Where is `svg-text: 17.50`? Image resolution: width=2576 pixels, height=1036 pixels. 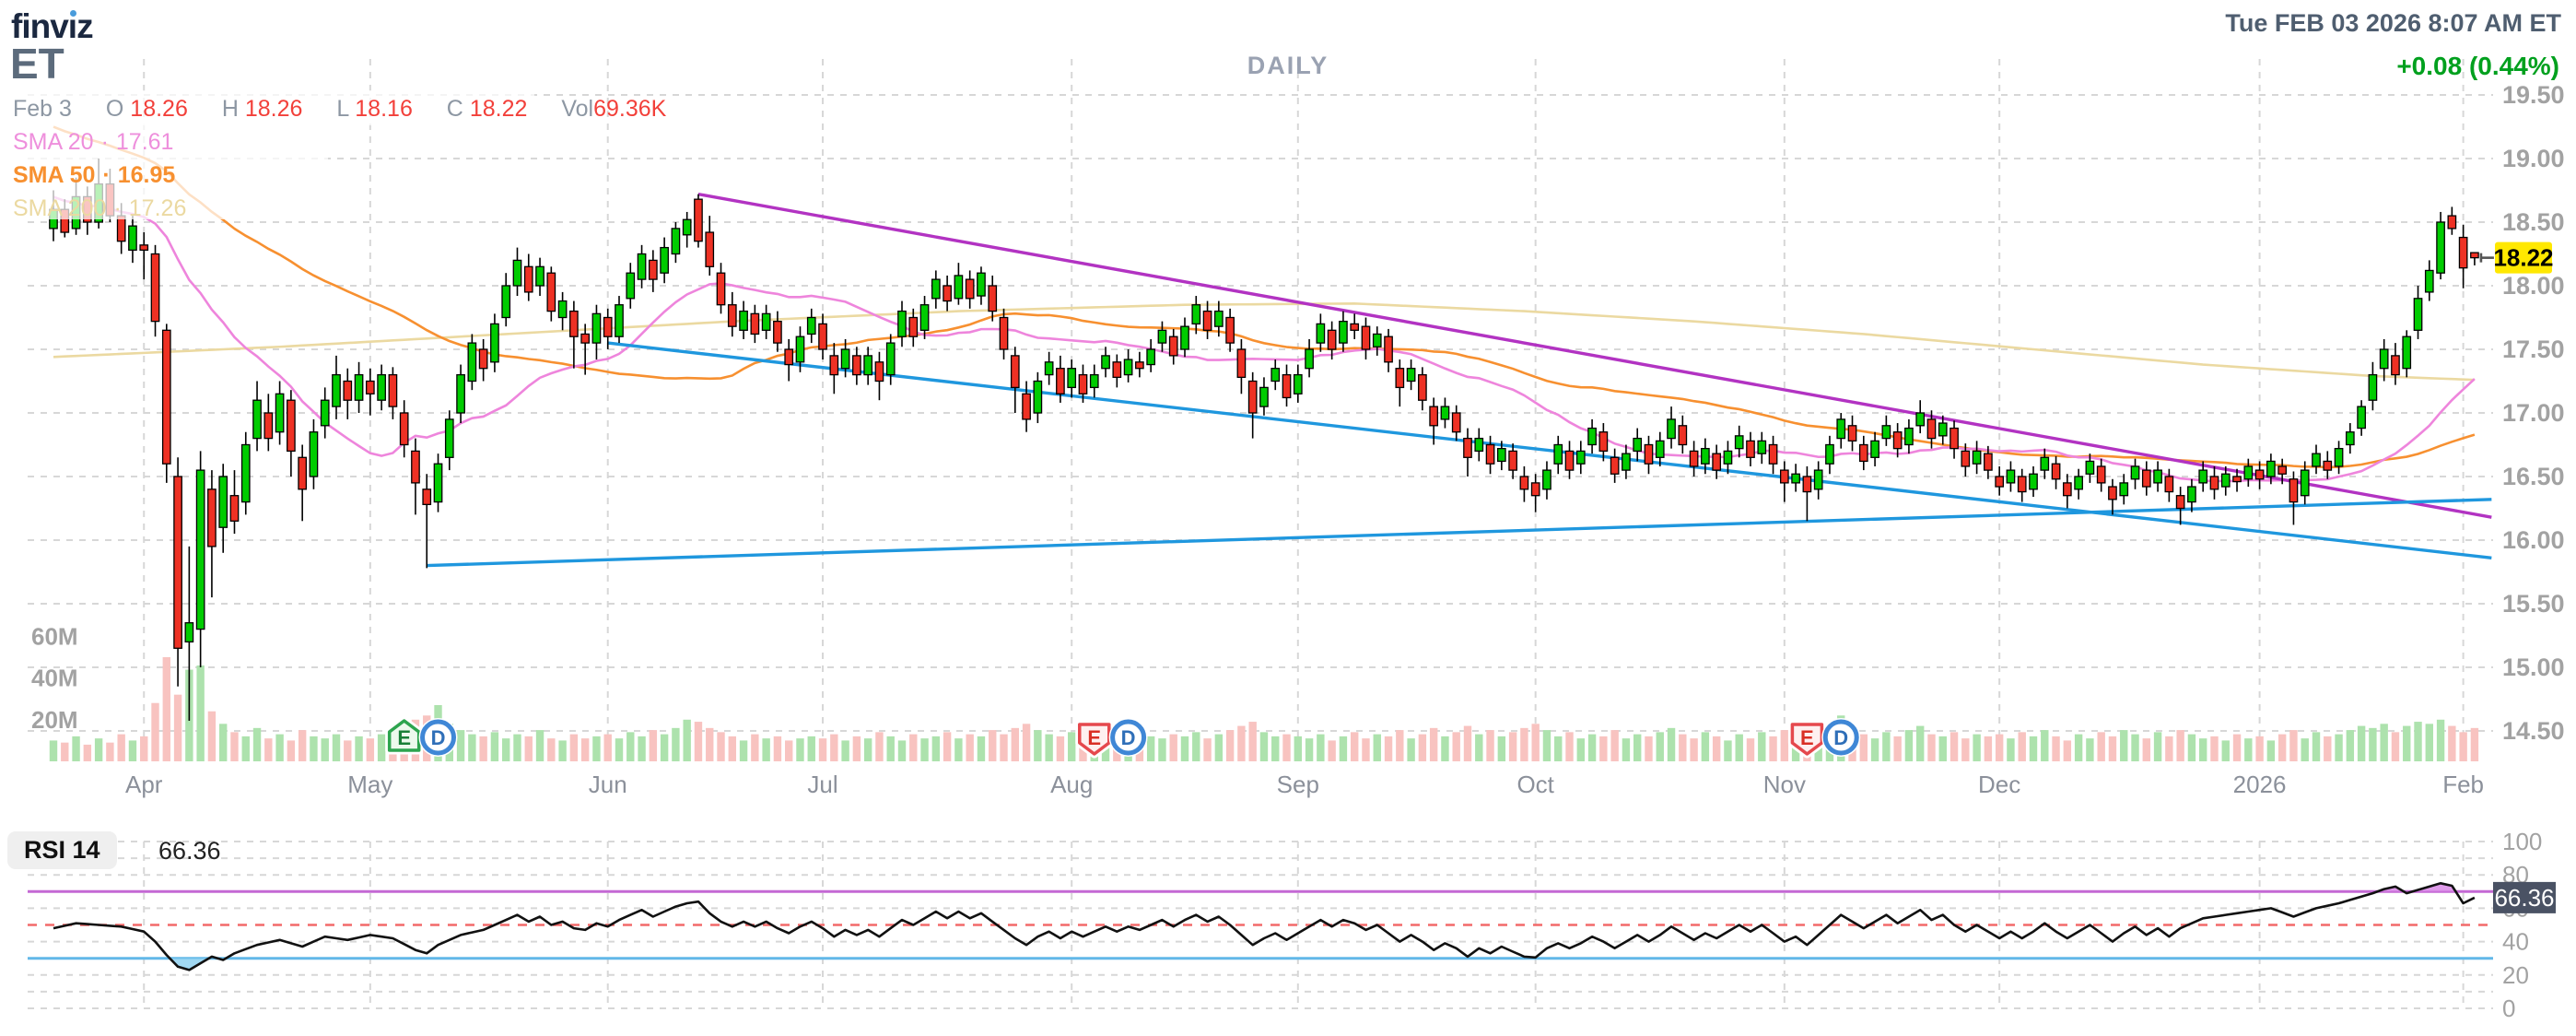 svg-text: 17.50 is located at coordinates (2533, 349).